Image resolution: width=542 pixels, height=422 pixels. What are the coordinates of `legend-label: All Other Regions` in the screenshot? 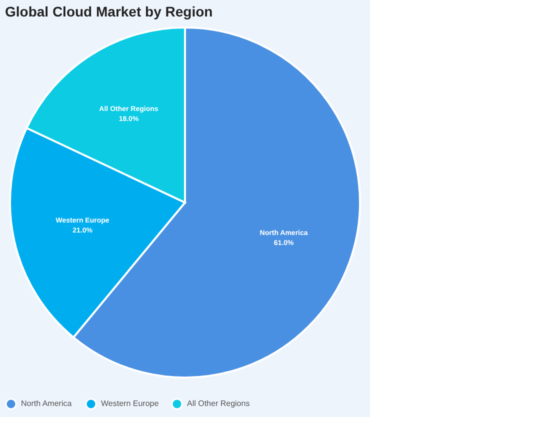 It's located at (218, 403).